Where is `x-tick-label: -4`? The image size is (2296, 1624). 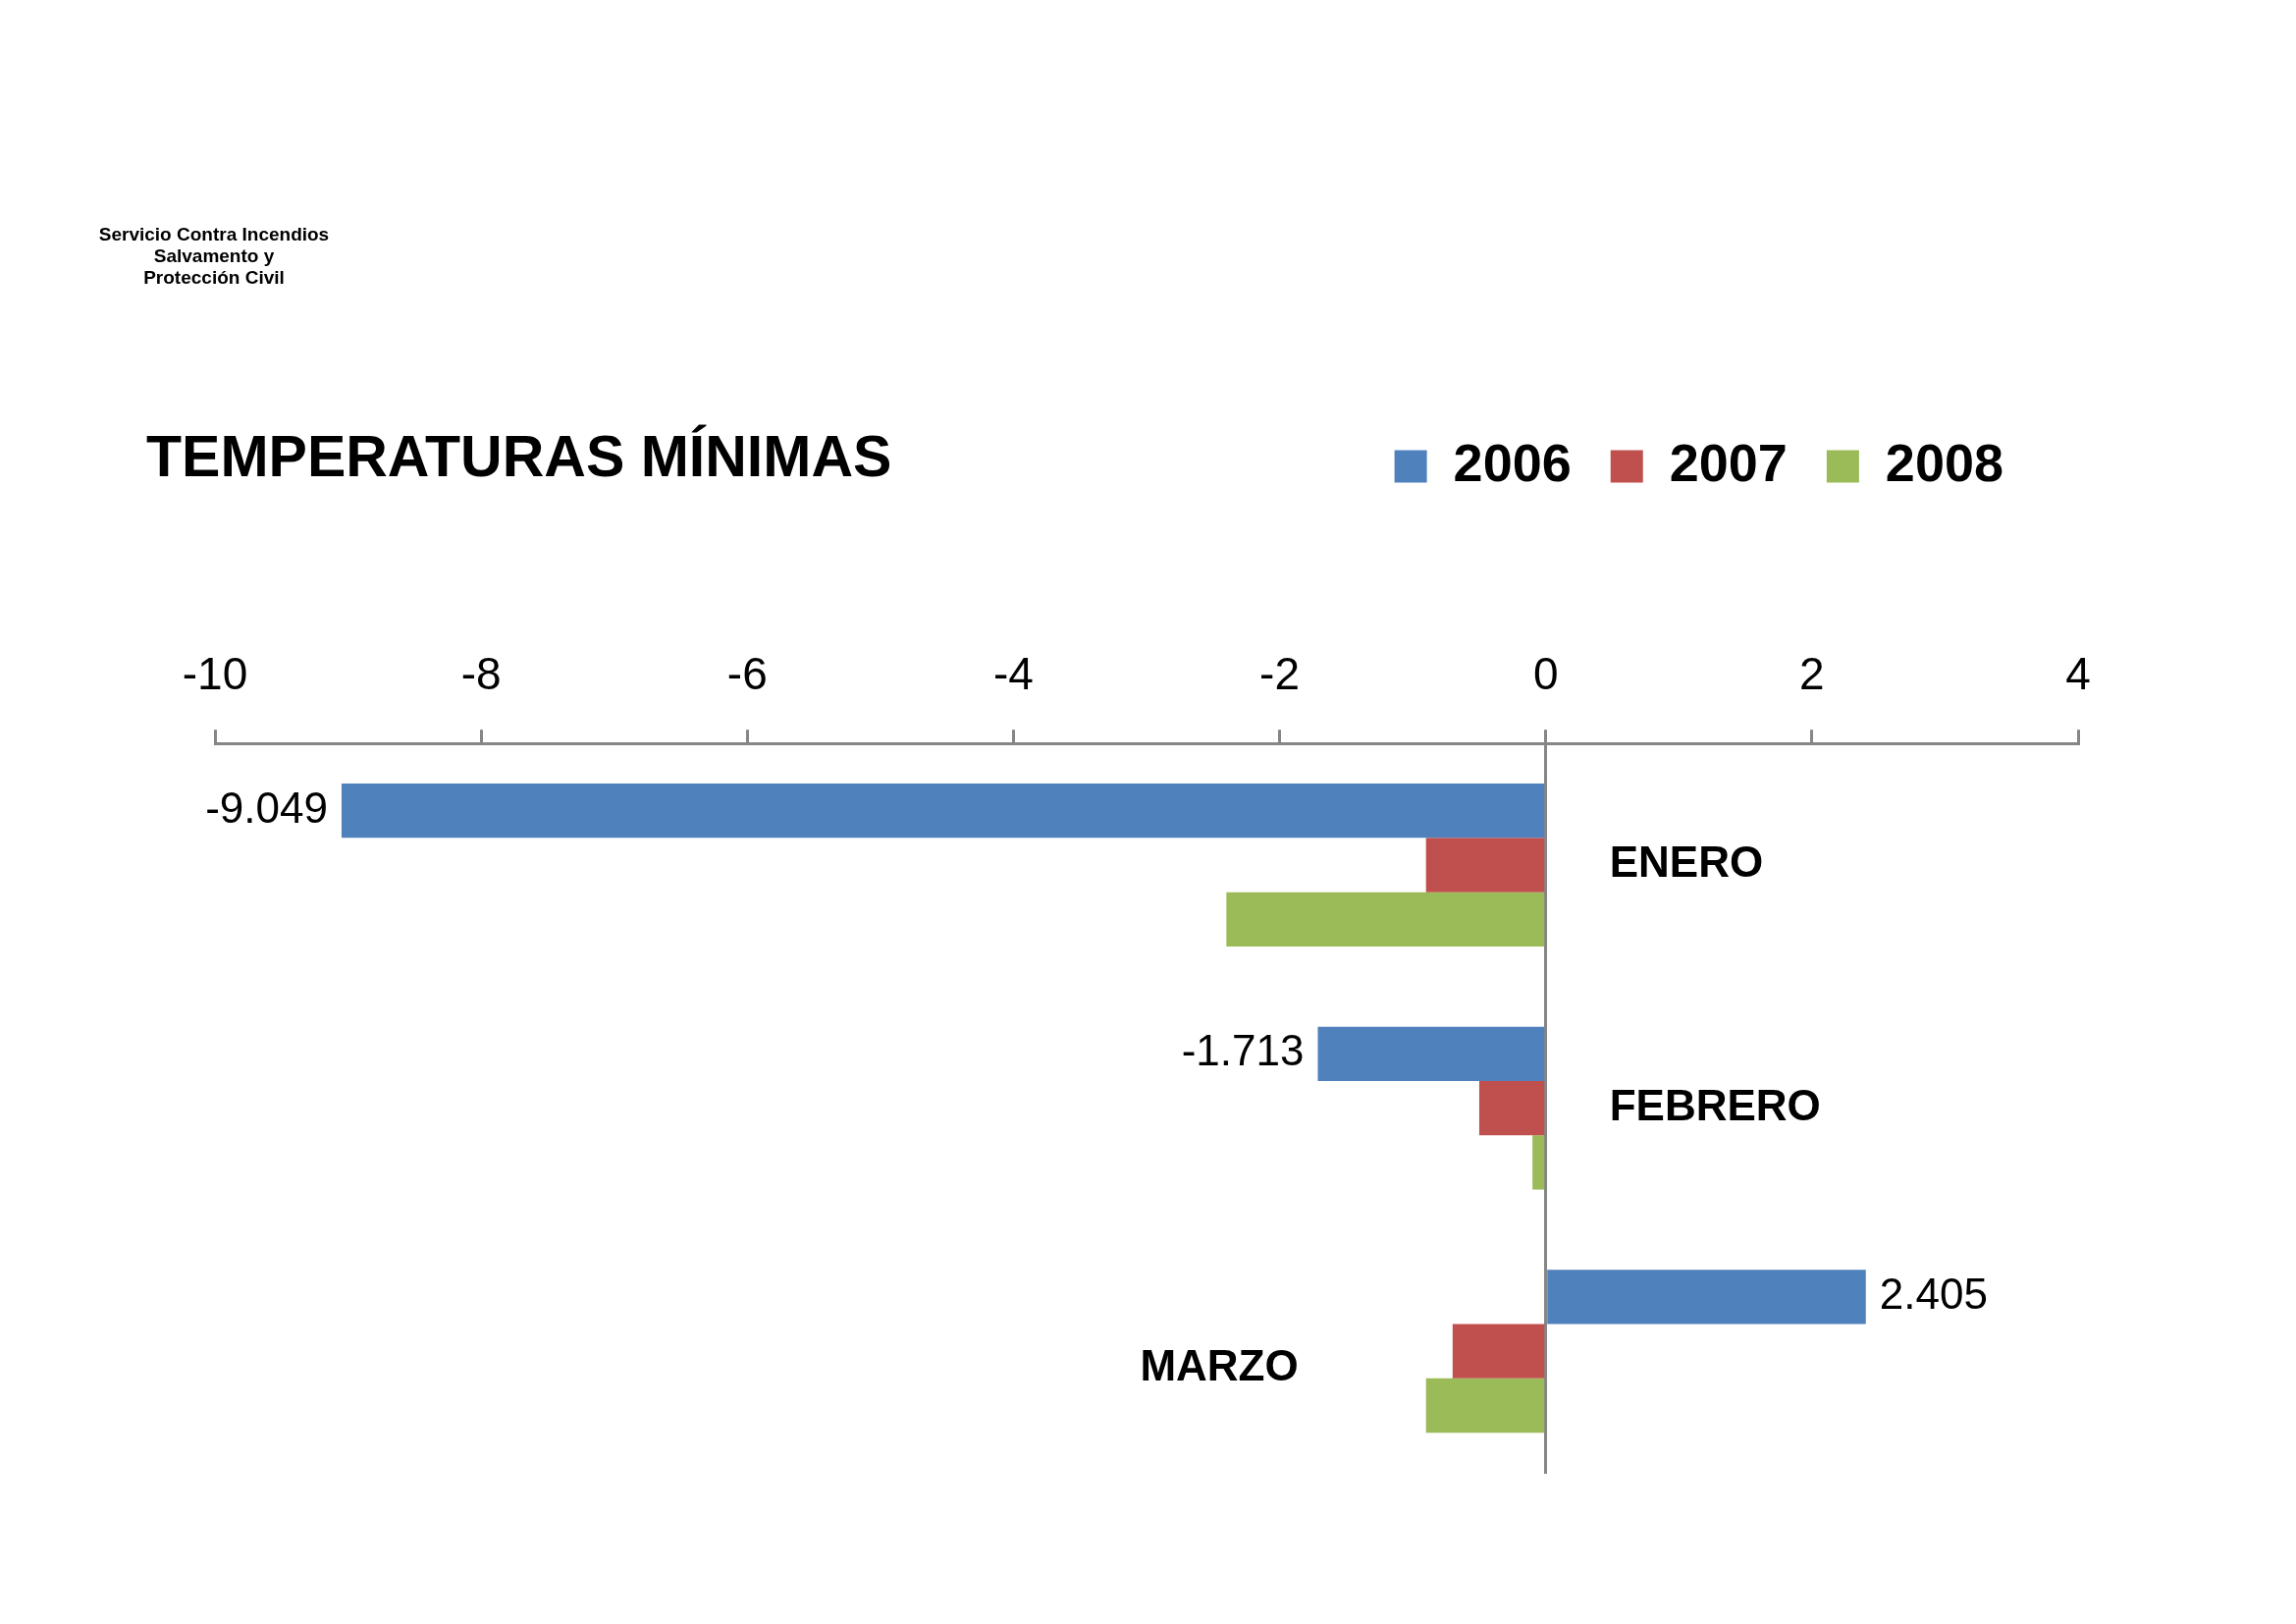
x-tick-label: -4 is located at coordinates (1013, 674).